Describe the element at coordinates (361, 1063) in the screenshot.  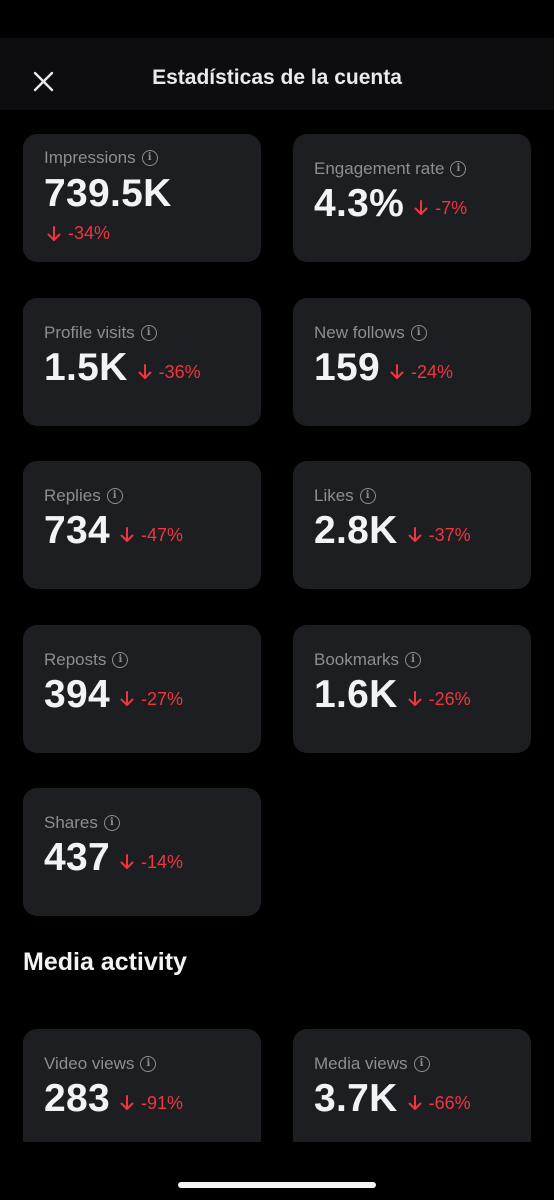
I see `stat-label: Media views` at that location.